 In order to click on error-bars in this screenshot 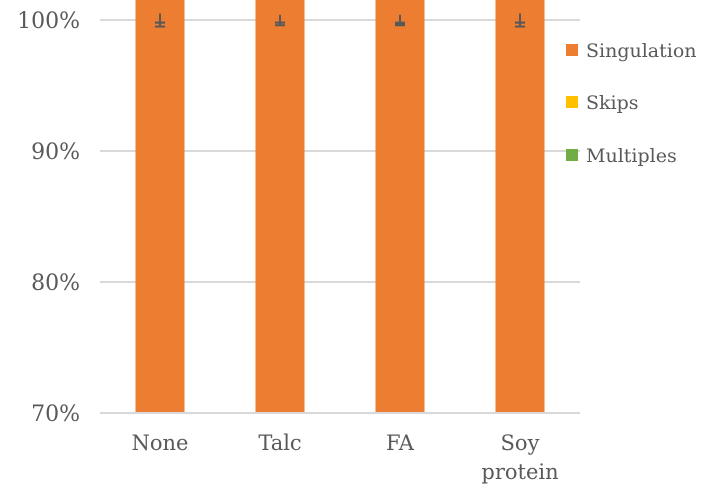, I will do `click(340, 20)`.